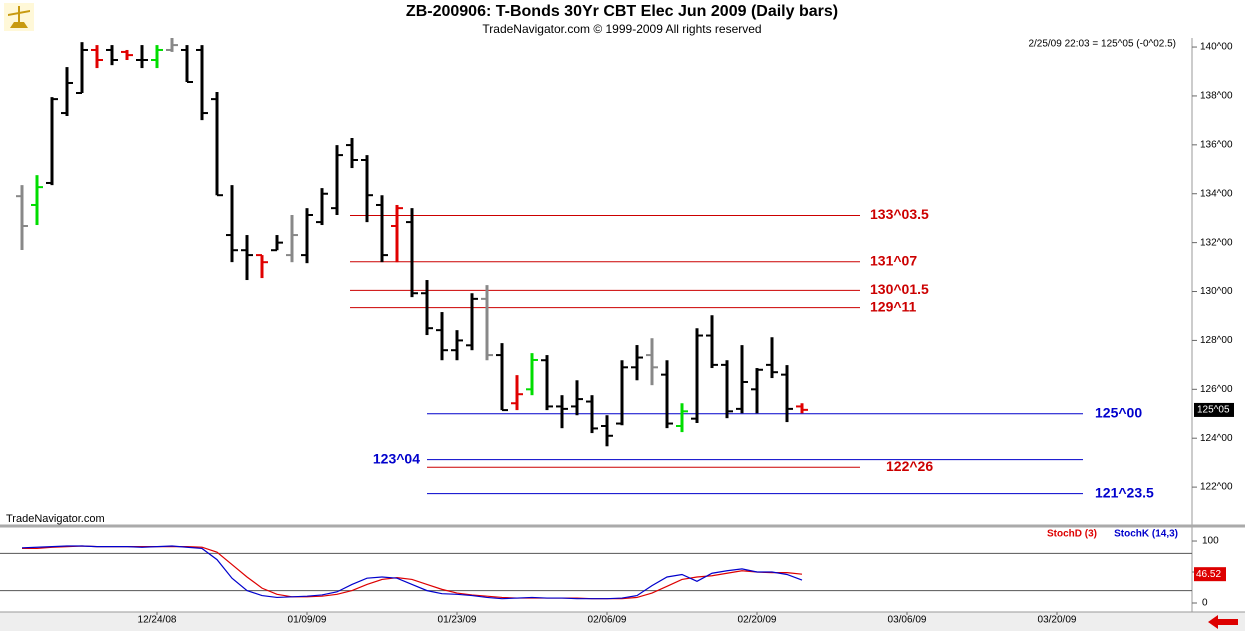 The image size is (1245, 631). I want to click on legend-entry: StochK (14,3), so click(1146, 534).